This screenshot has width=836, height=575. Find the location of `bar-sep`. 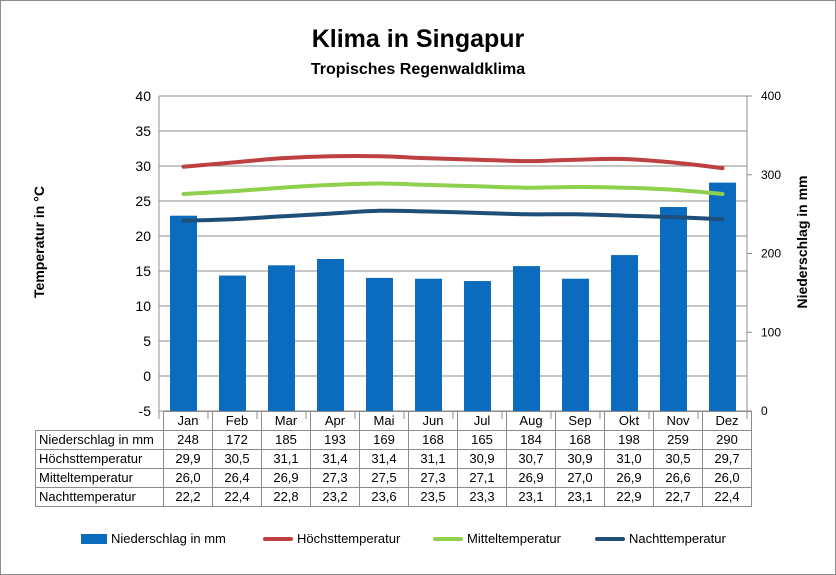

bar-sep is located at coordinates (575, 344).